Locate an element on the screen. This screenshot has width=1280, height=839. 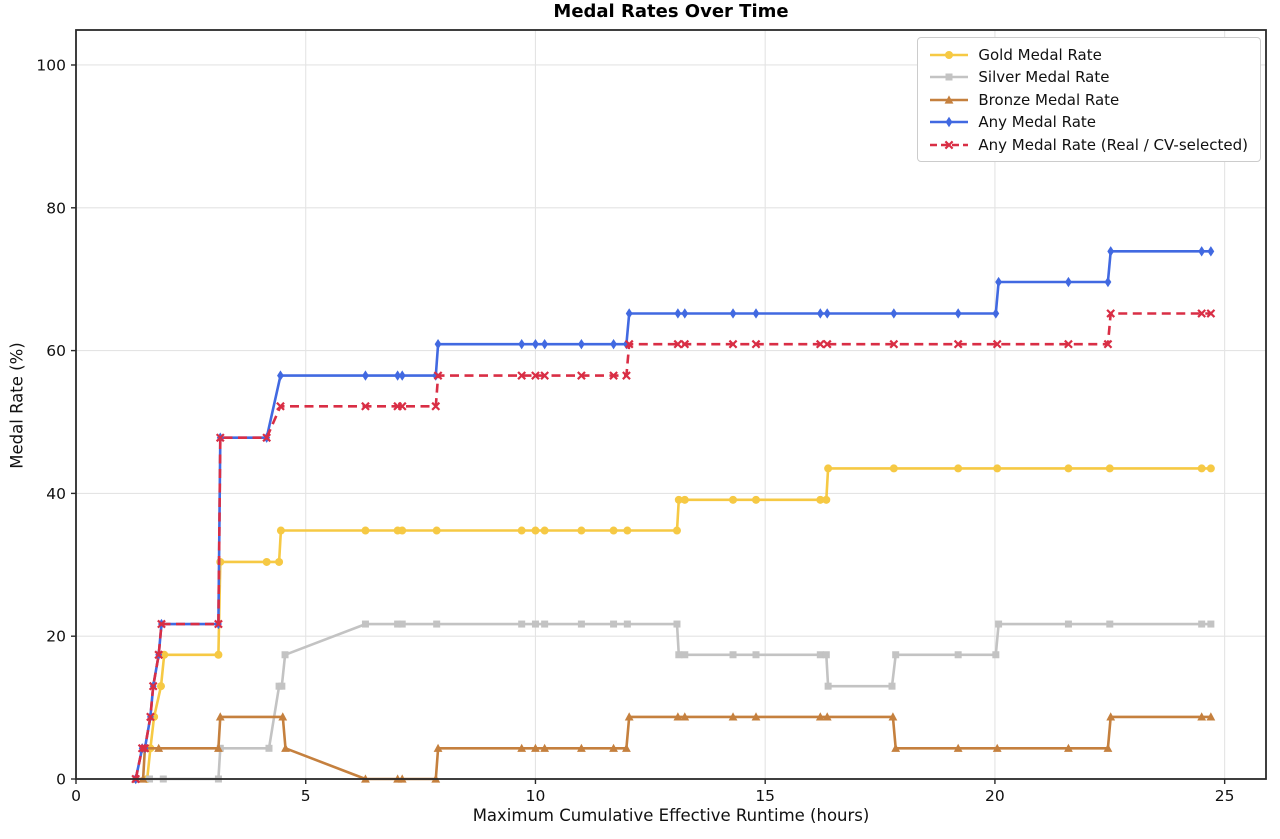
chart-title: Medal Rates Over Time is located at coordinates (671, 11).